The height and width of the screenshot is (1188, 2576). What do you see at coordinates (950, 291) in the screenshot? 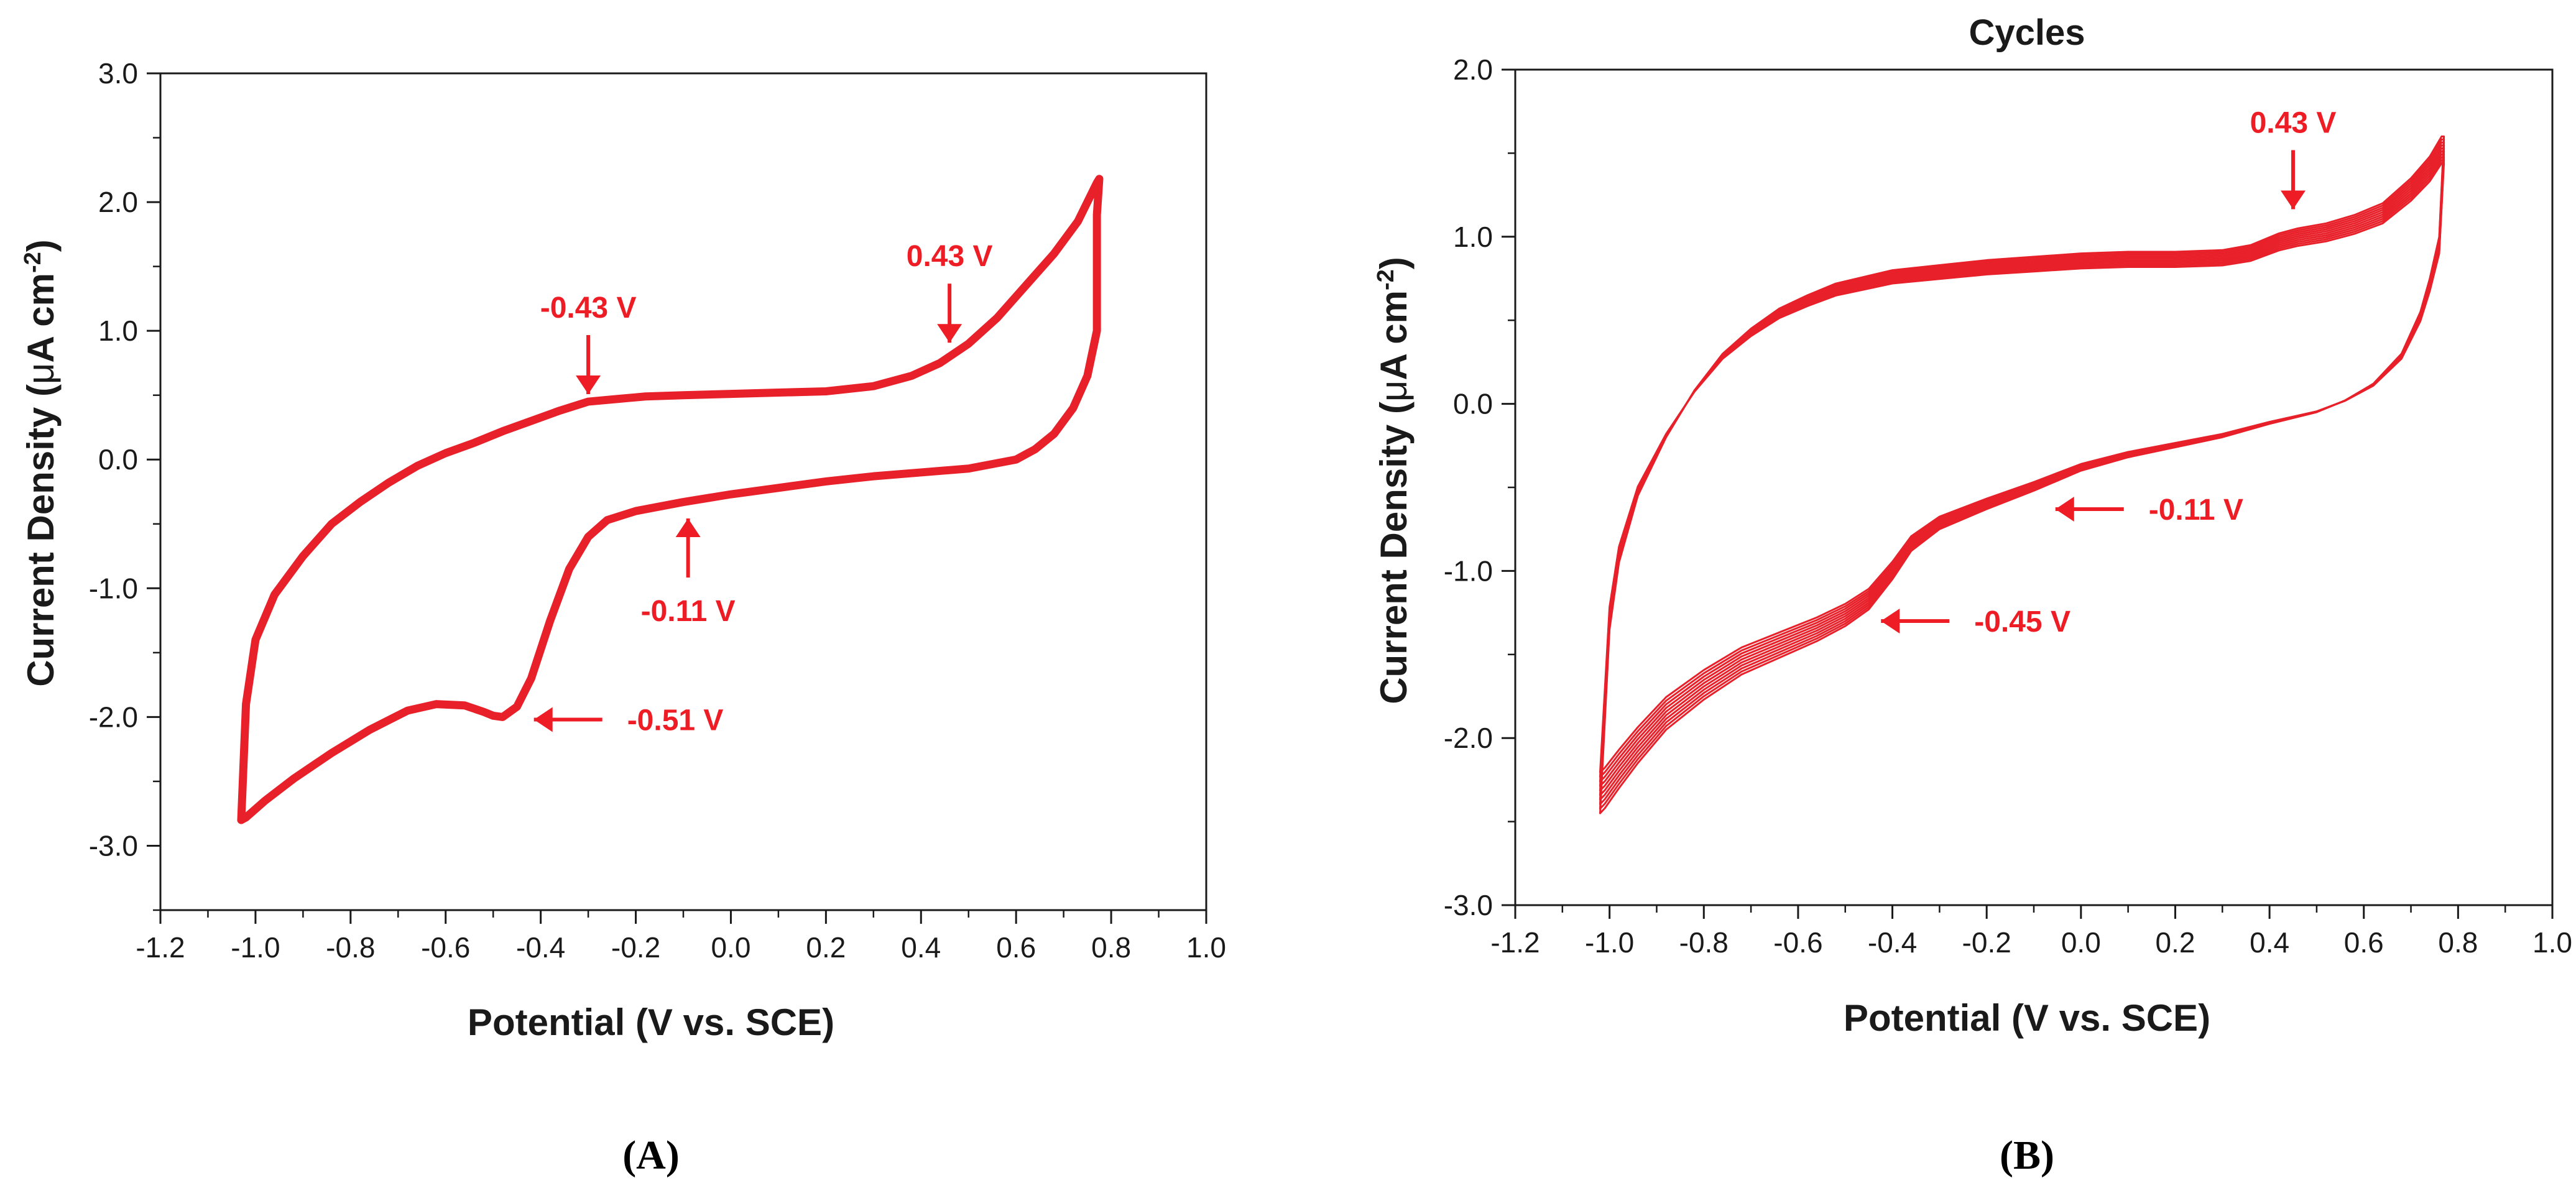
I see `chart-a-annotation: 0.43 V` at bounding box center [950, 291].